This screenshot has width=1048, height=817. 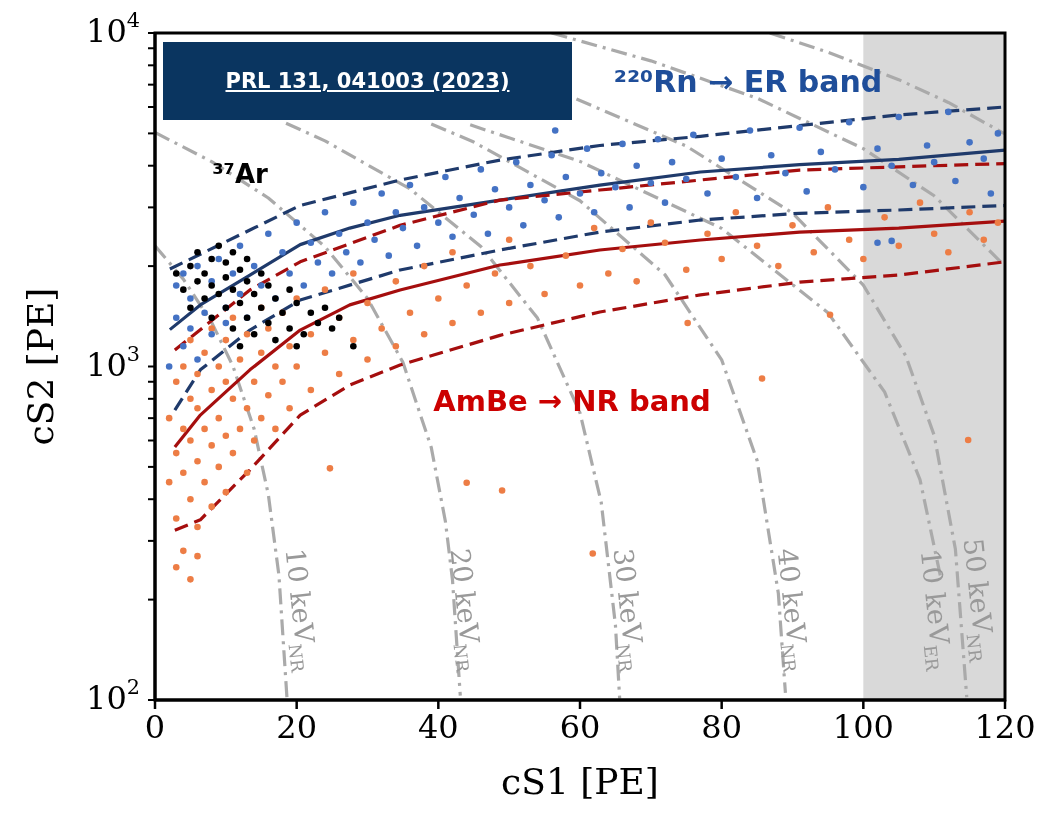 What do you see at coordinates (1005, 726) in the screenshot?
I see `x-tick-label: 120` at bounding box center [1005, 726].